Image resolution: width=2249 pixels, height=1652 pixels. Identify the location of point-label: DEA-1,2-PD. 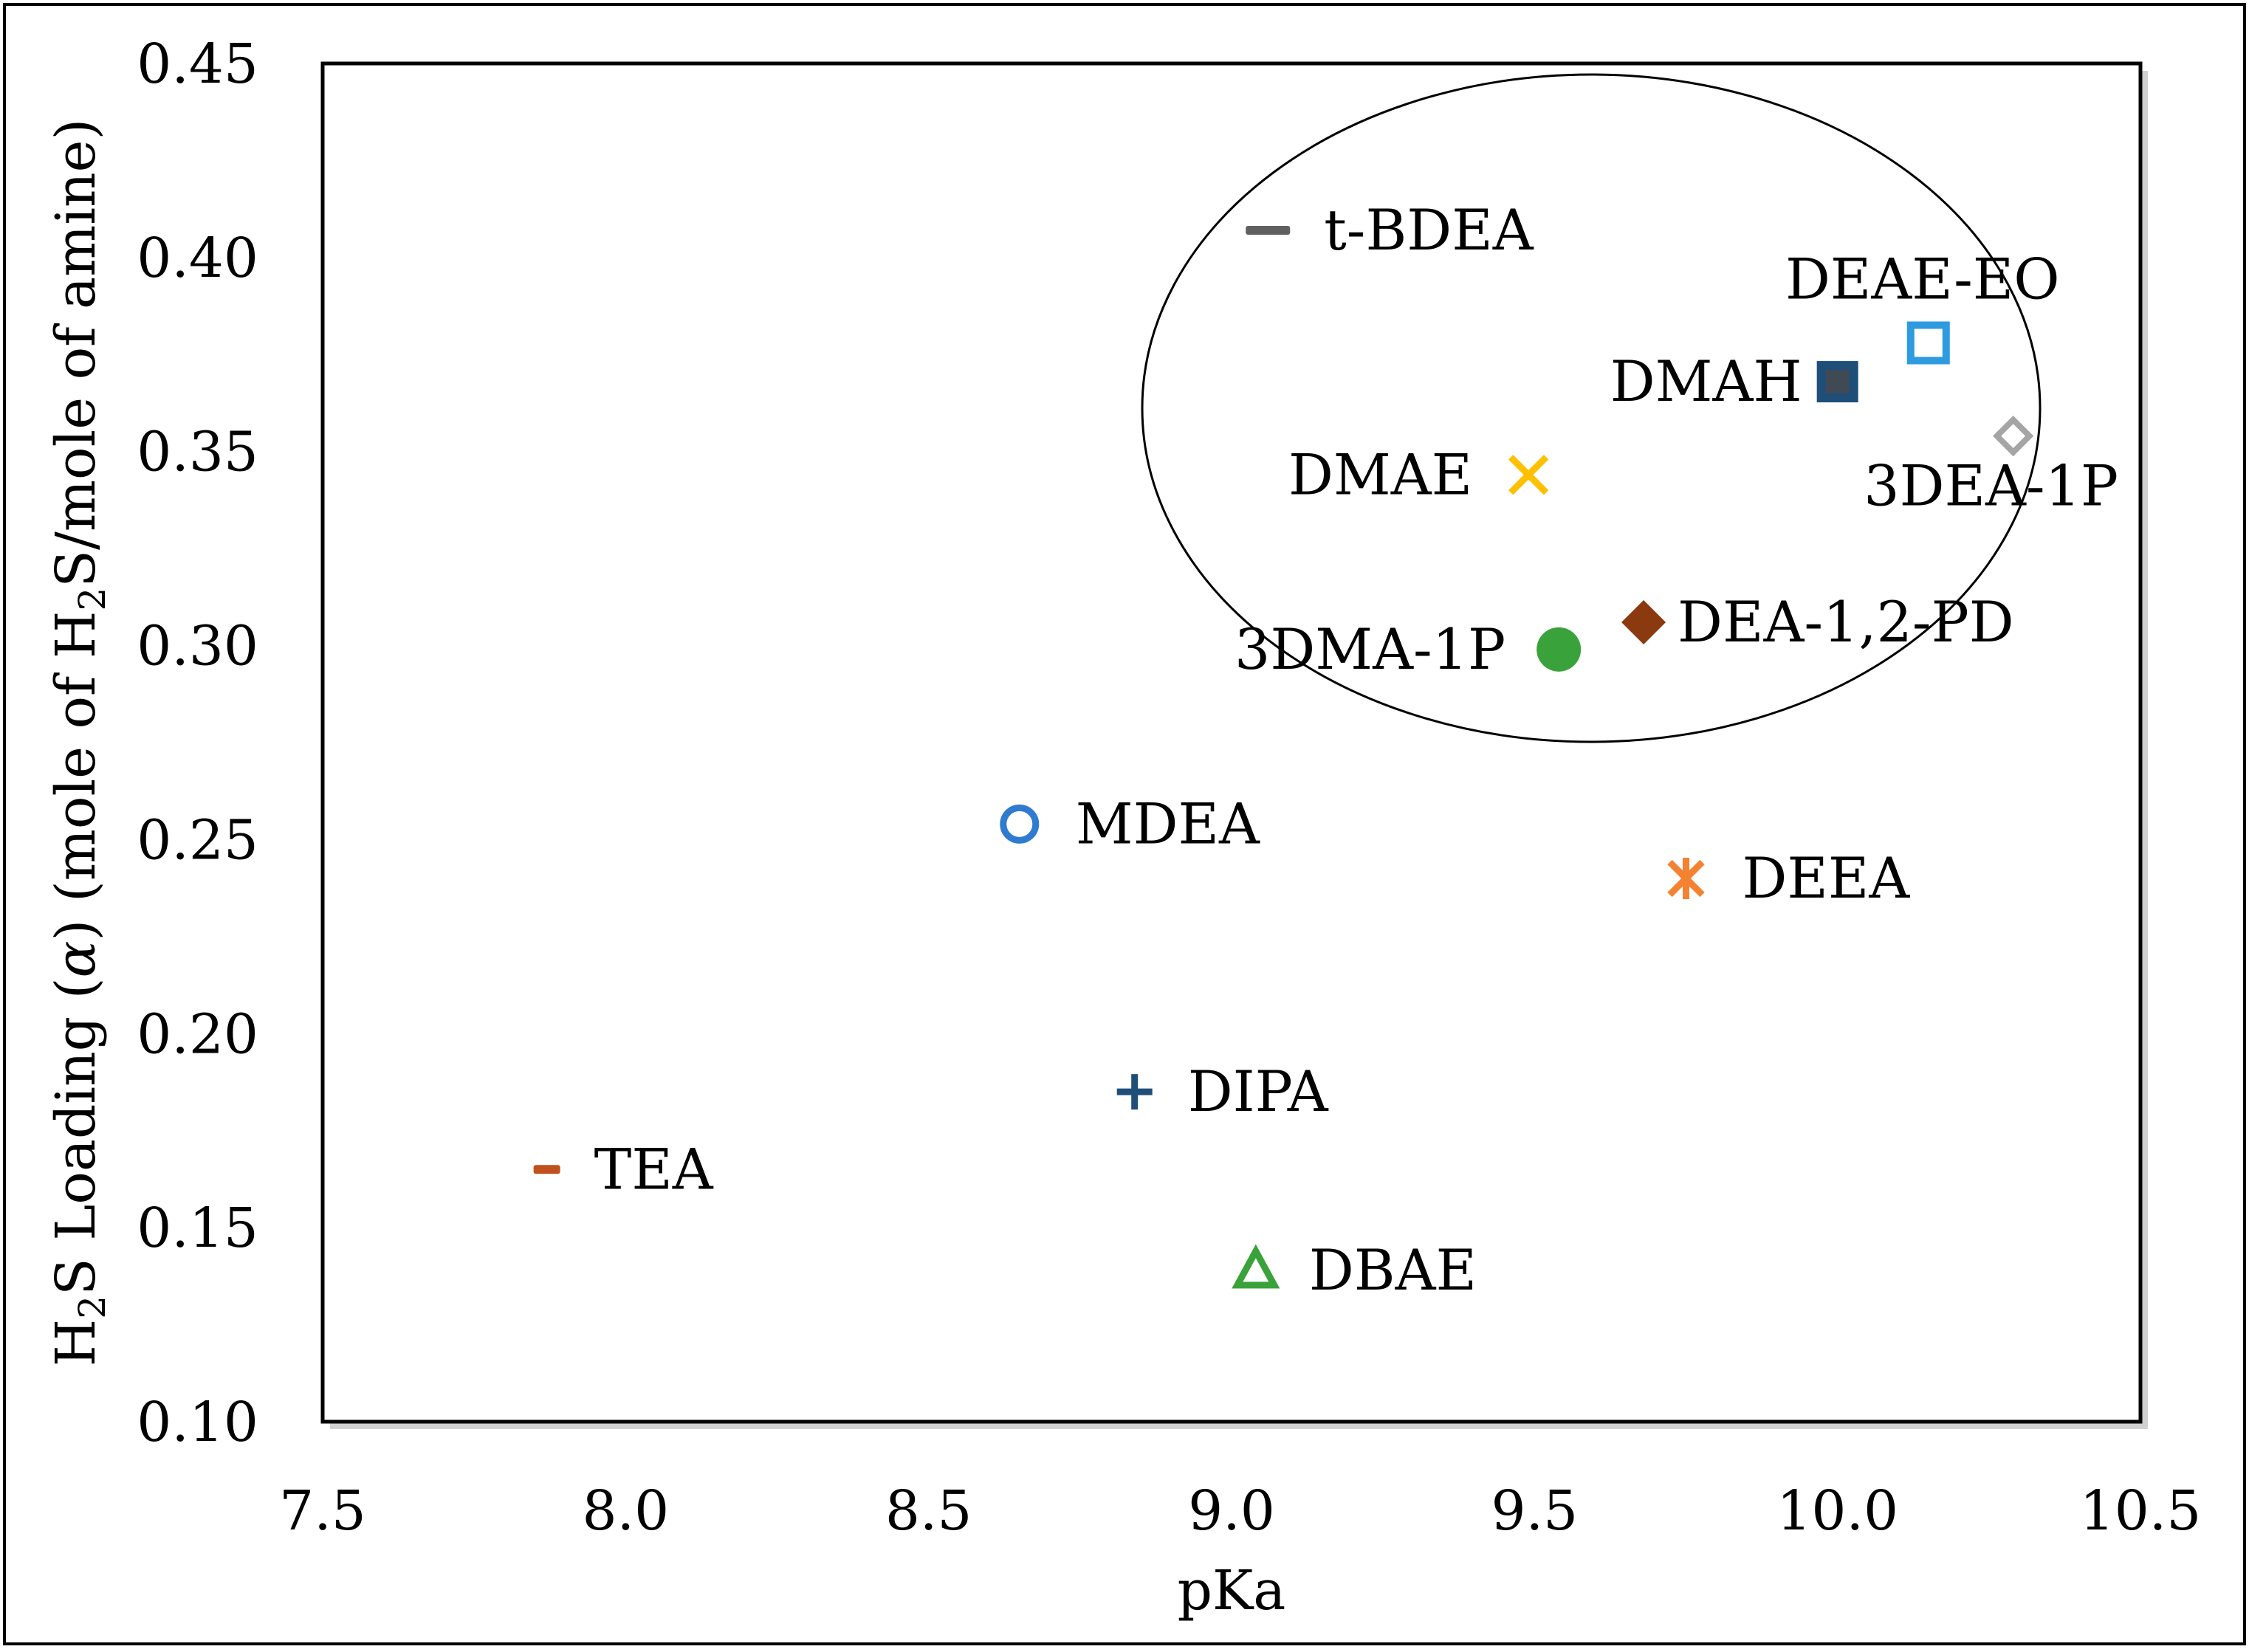
(1846, 622).